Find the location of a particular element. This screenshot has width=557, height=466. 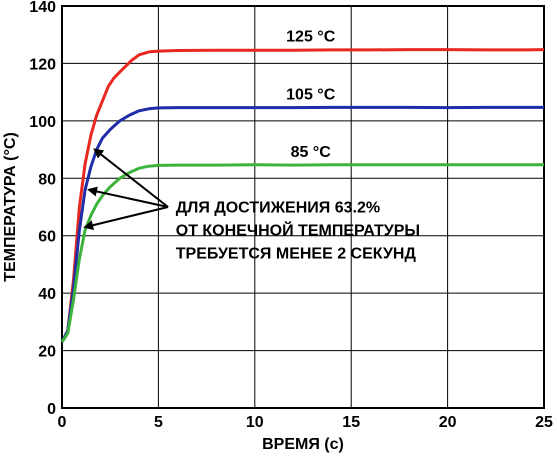

annotation-text: ОТ КОНЕЧНОЙ ТЕМПЕРАТУРЫ is located at coordinates (298, 230).